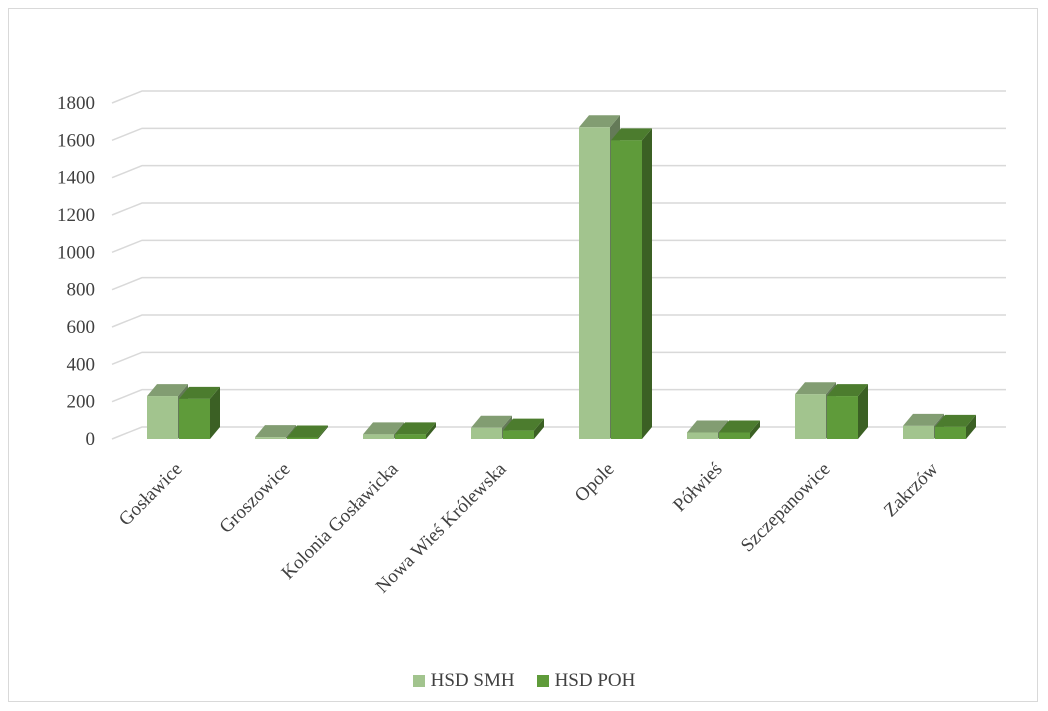  Describe the element at coordinates (524, 681) in the screenshot. I see `legend: HSD SMH HSD POH` at that location.